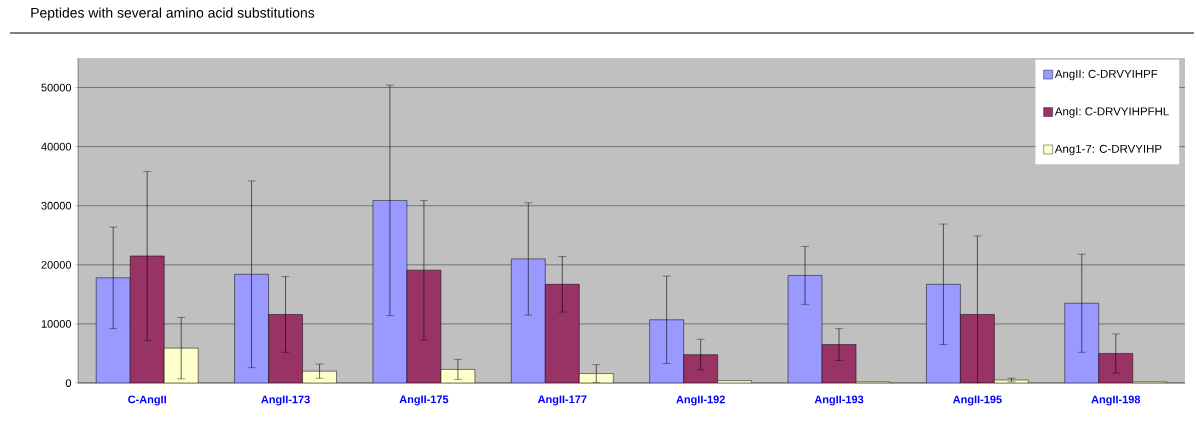 Image resolution: width=1196 pixels, height=421 pixels. Describe the element at coordinates (700, 400) in the screenshot. I see `x-tick-label: AngII-192` at that location.